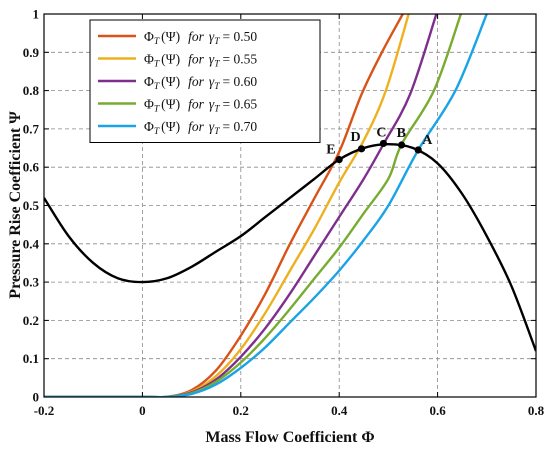 Image resolution: width=550 pixels, height=451 pixels. I want to click on point-d, so click(361, 149).